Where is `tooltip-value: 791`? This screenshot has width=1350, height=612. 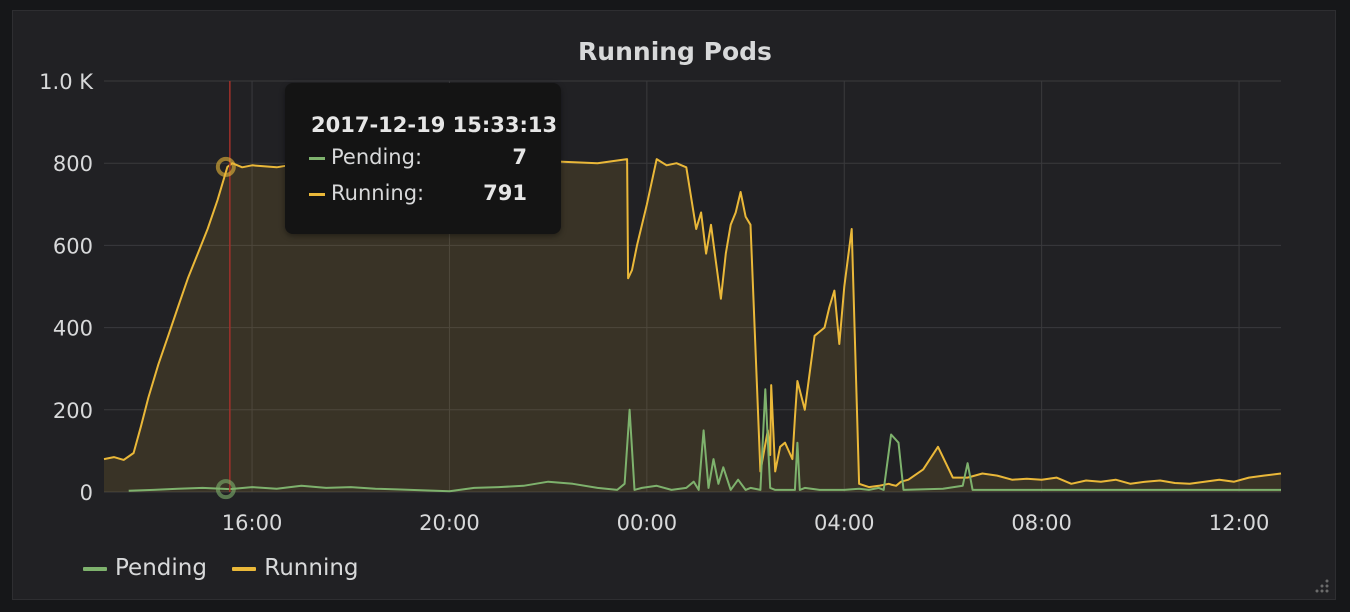 tooltip-value: 791 is located at coordinates (505, 193).